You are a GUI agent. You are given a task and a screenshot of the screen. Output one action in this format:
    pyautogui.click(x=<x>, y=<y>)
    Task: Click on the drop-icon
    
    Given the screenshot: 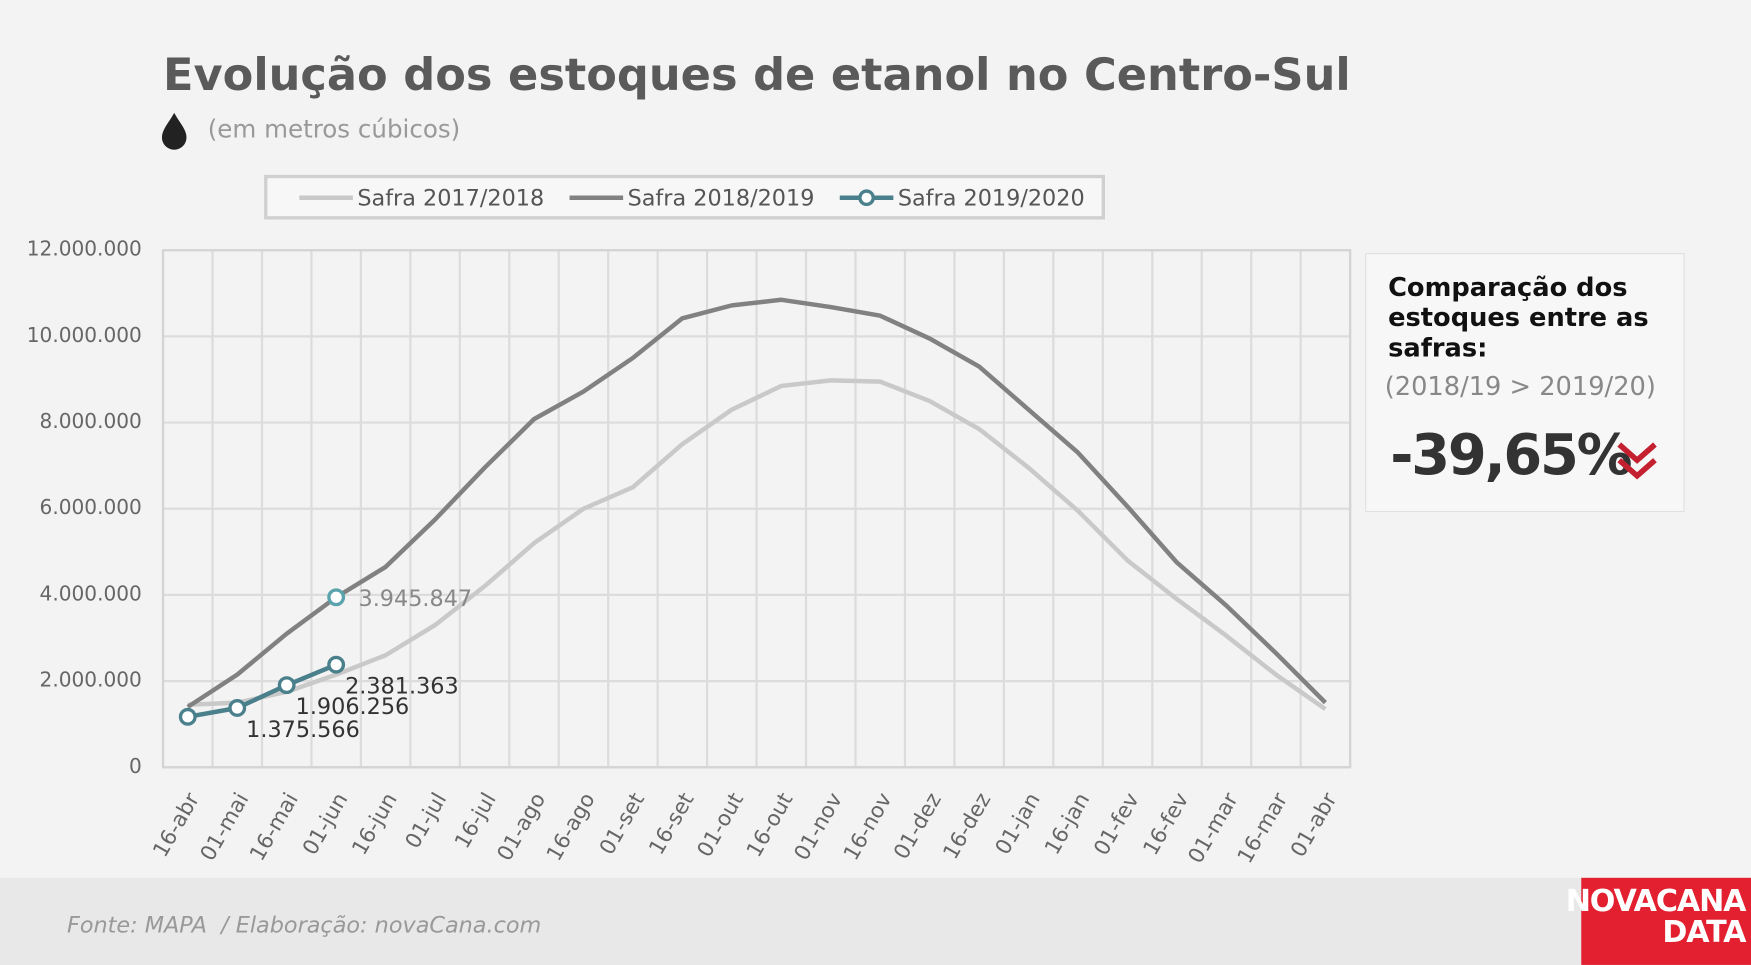 What is the action you would take?
    pyautogui.click(x=174, y=131)
    